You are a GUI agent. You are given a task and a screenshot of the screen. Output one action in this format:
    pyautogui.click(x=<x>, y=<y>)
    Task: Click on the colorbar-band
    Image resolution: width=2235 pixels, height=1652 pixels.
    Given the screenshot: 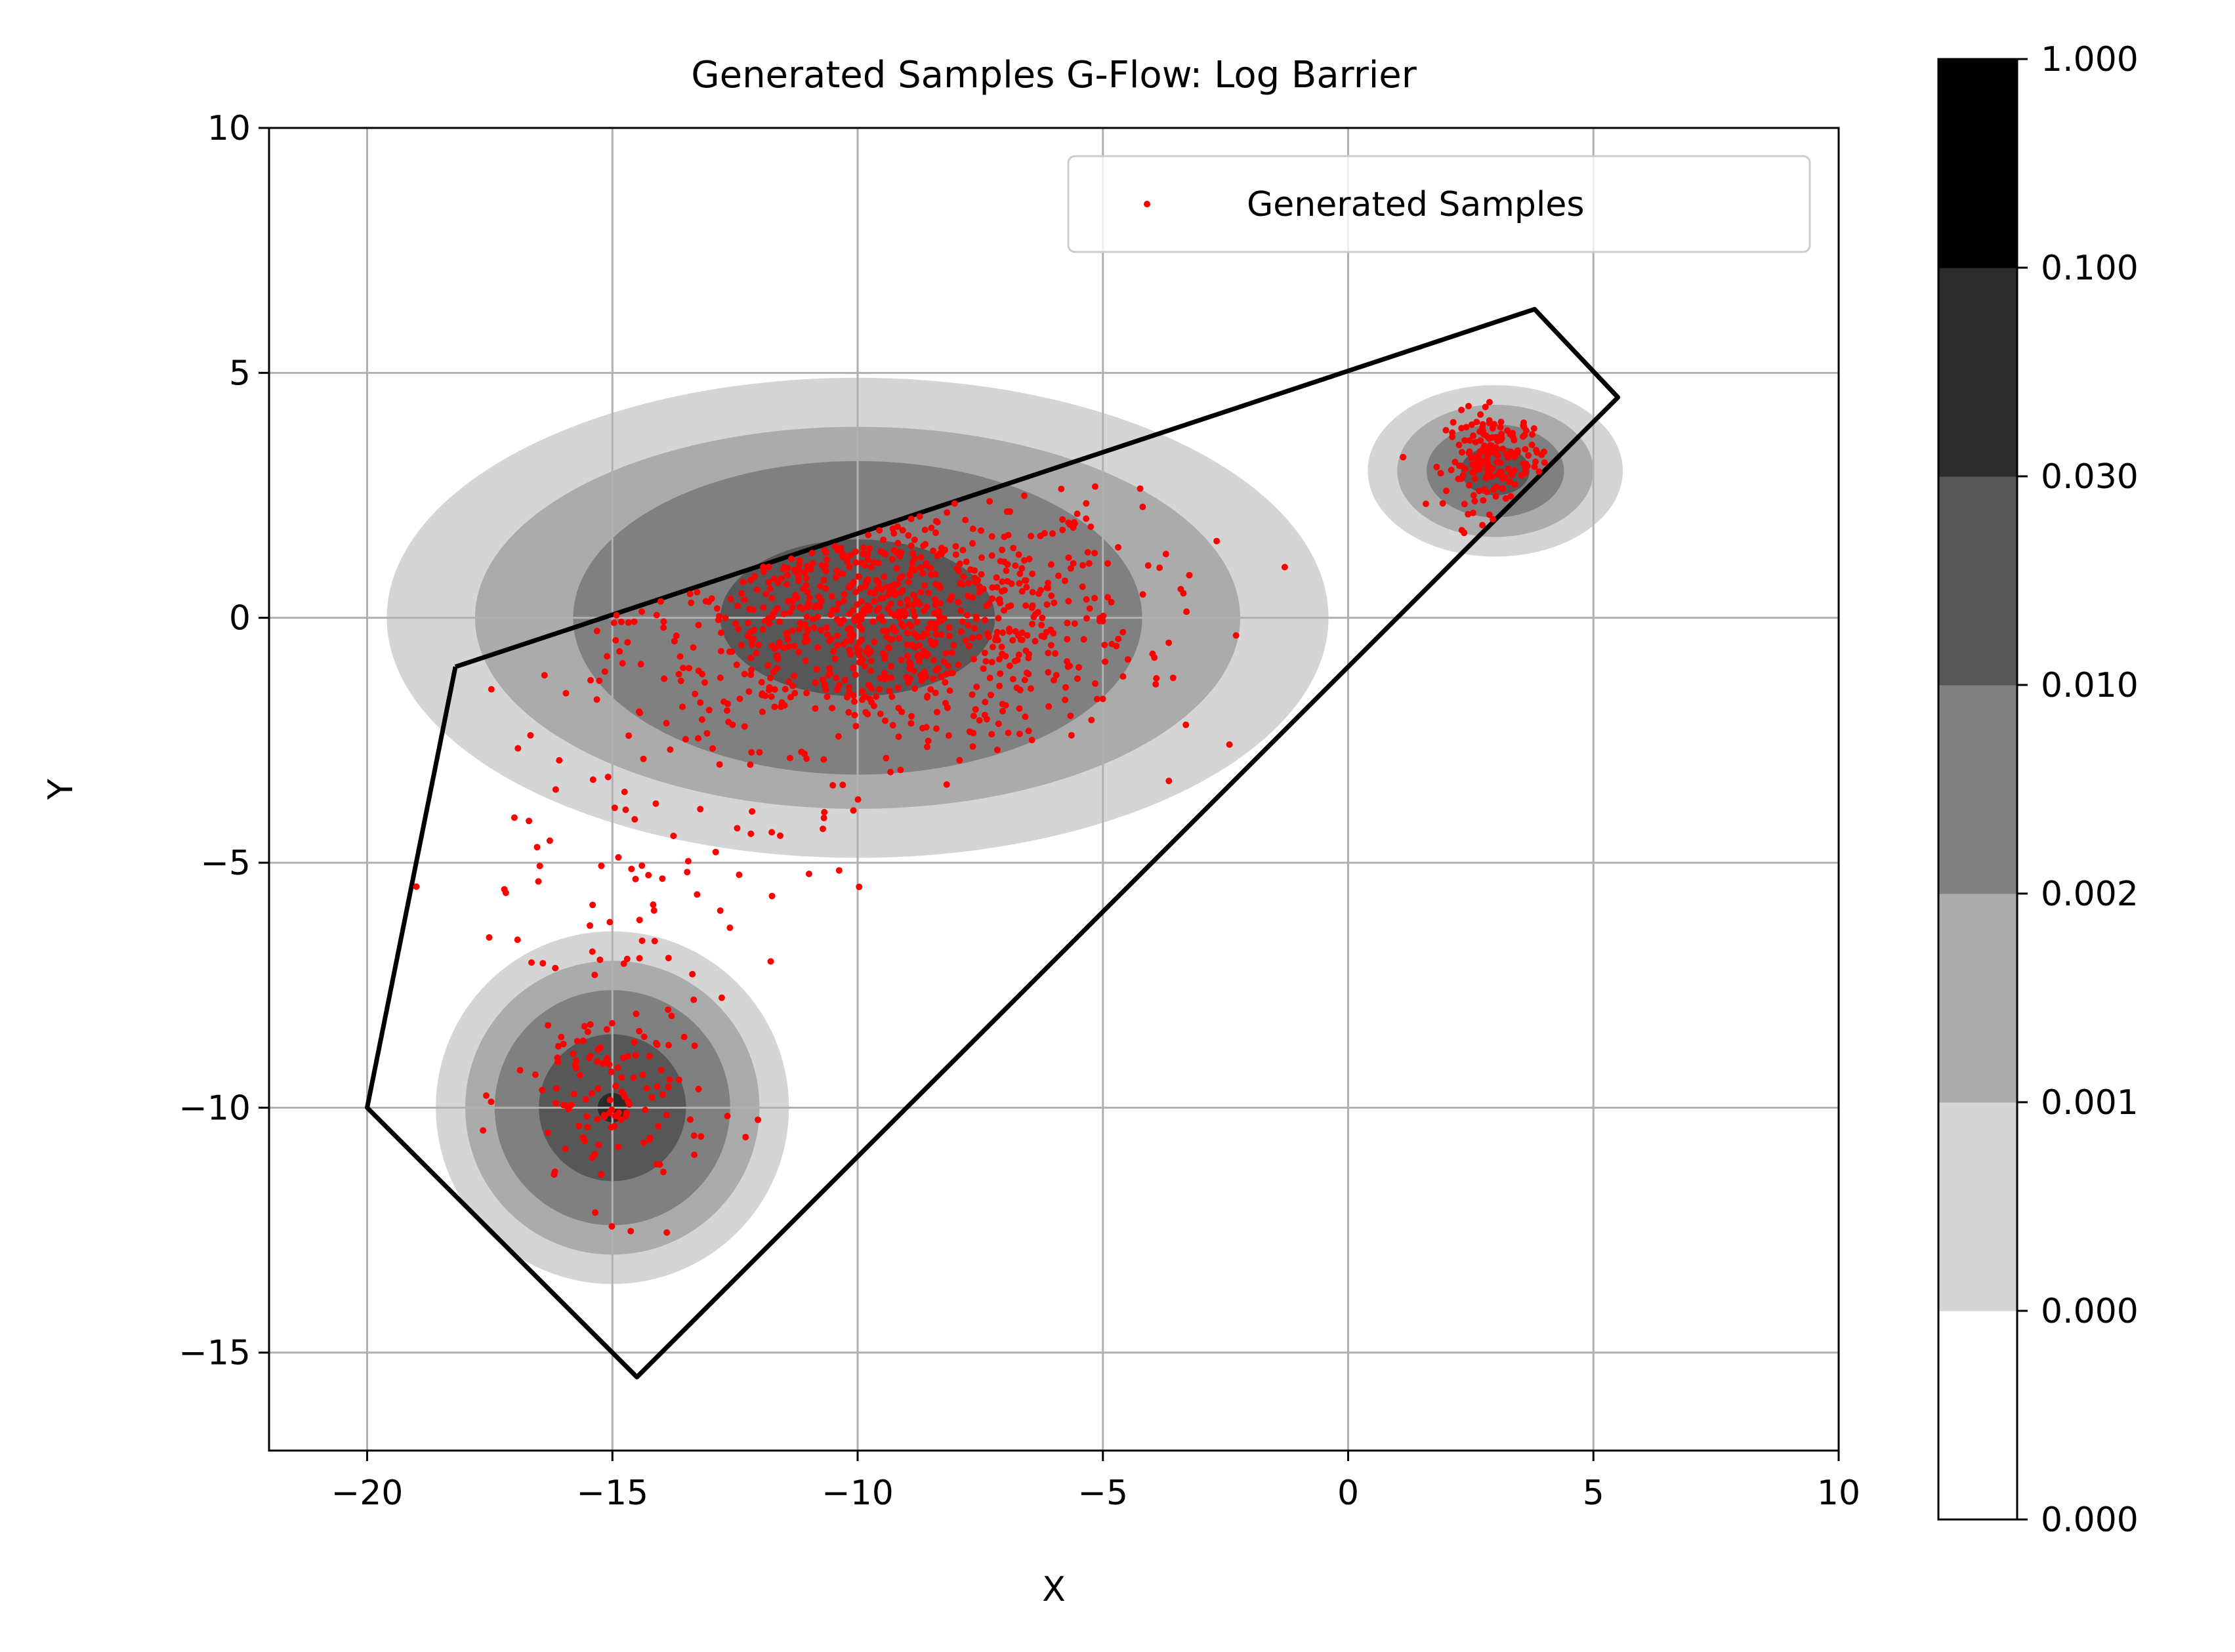 What is the action you would take?
    pyautogui.click(x=1977, y=372)
    